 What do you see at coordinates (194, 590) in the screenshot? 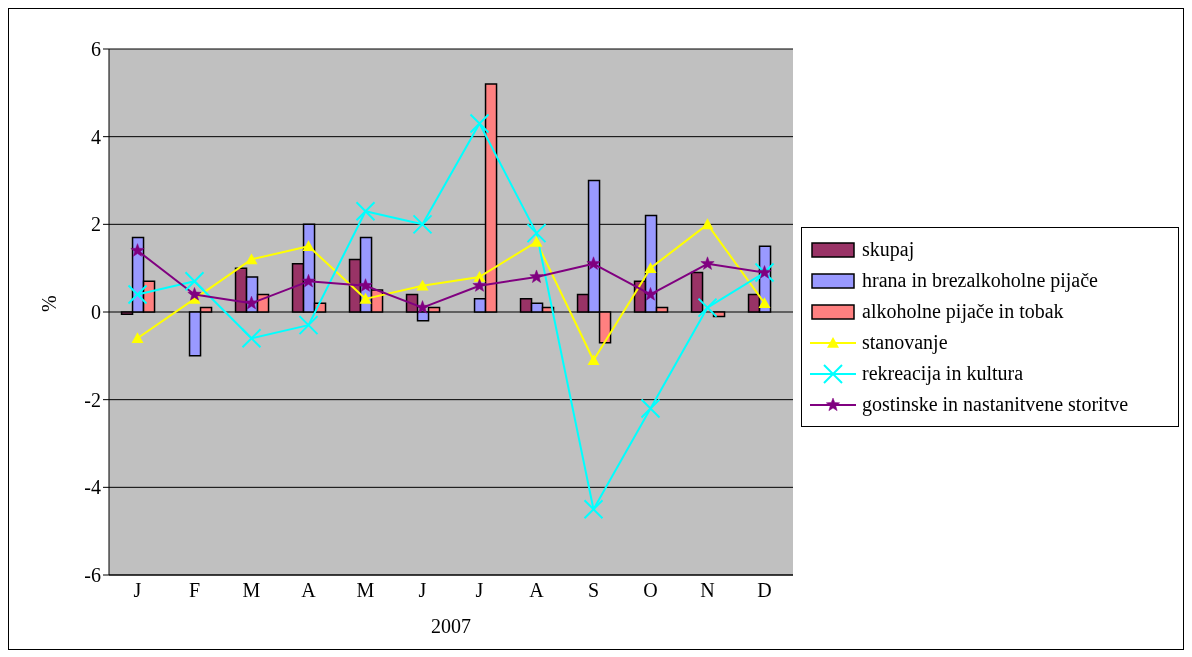
I see `x-tick-label: F` at bounding box center [194, 590].